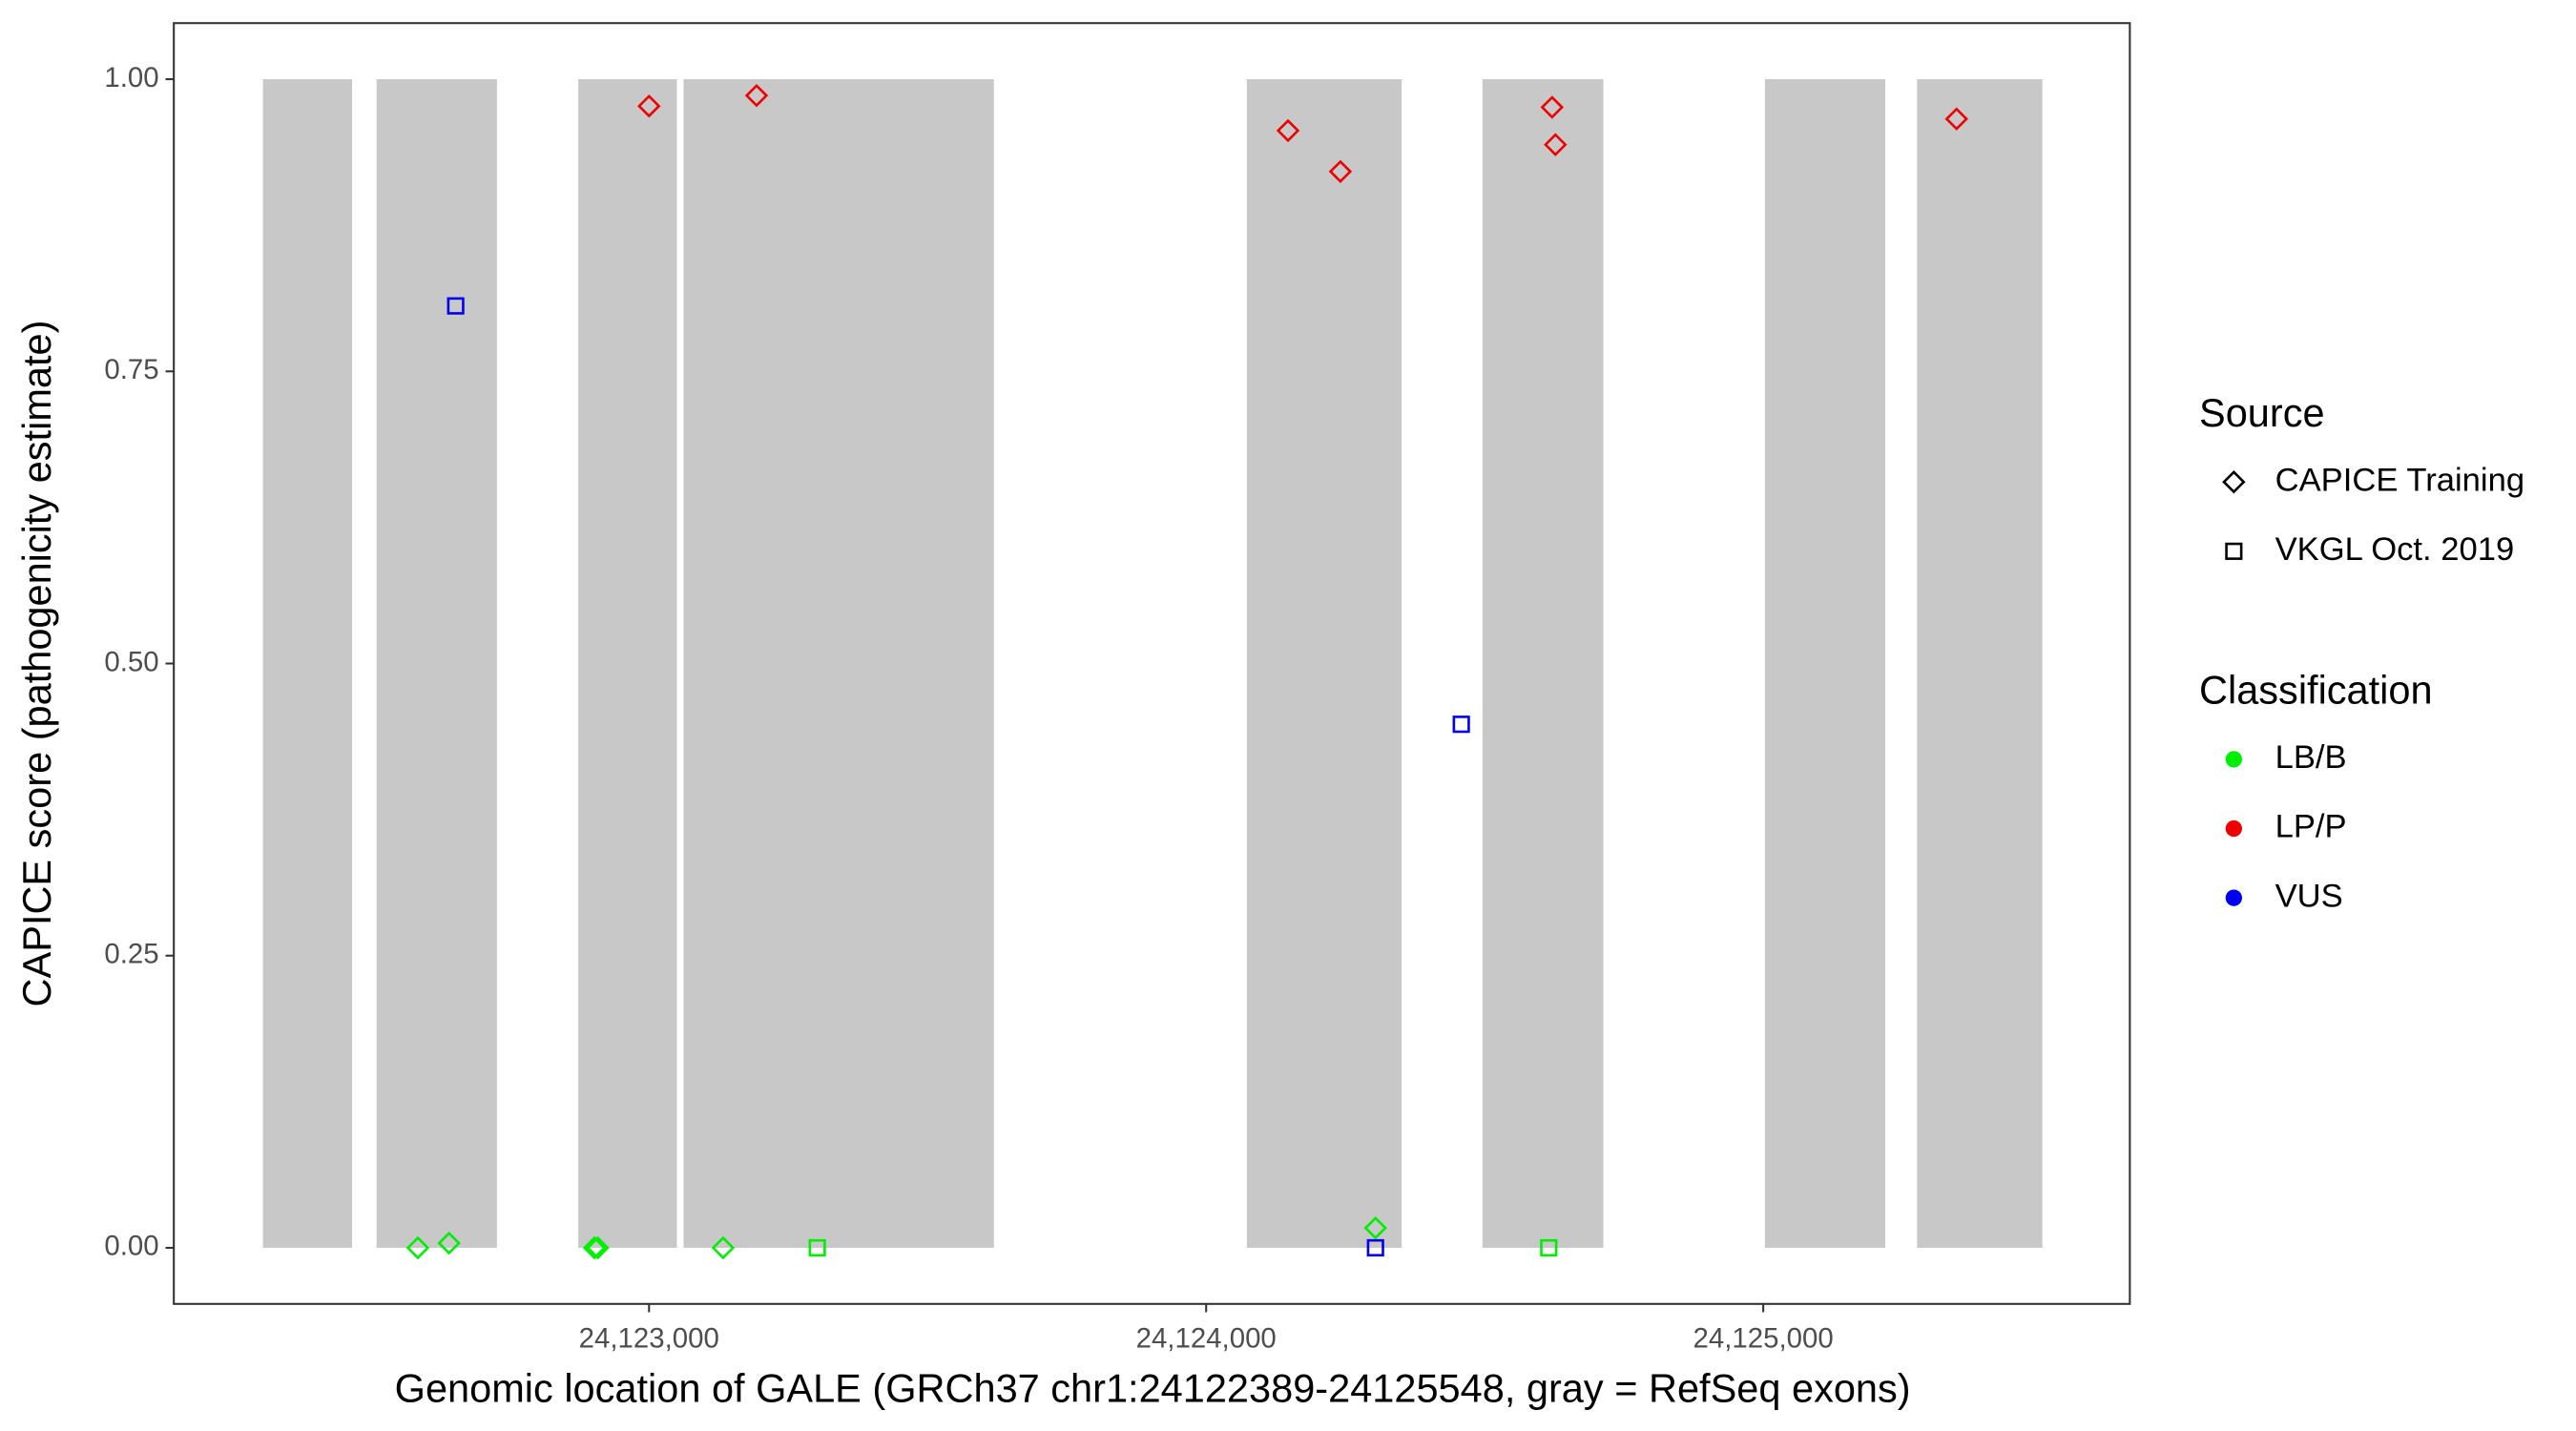 The image size is (2576, 1431). Describe the element at coordinates (2309, 896) in the screenshot. I see `legend-label: VUS` at that location.